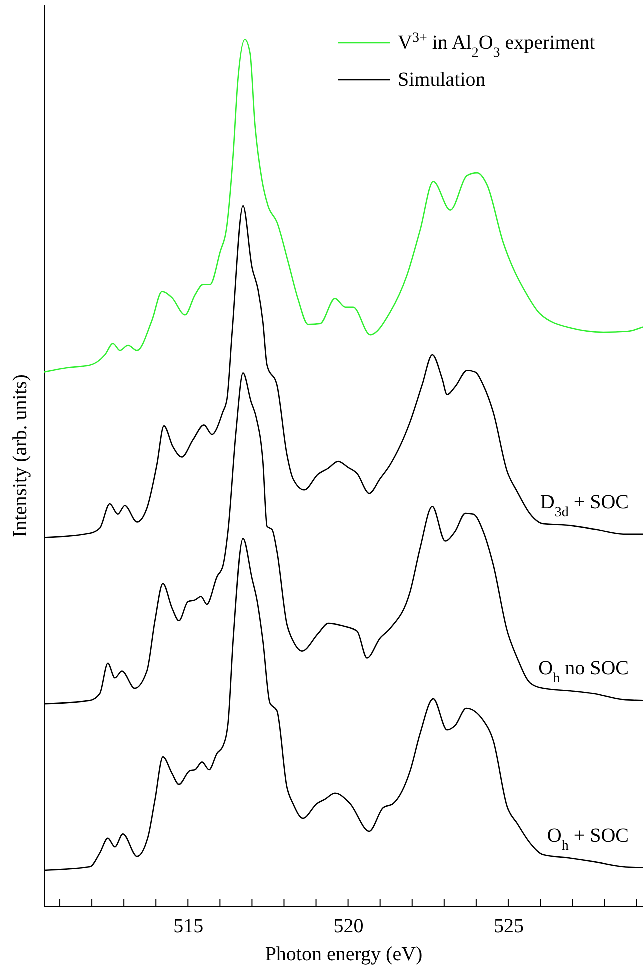  I want to click on x-tick-label: 525, so click(509, 927).